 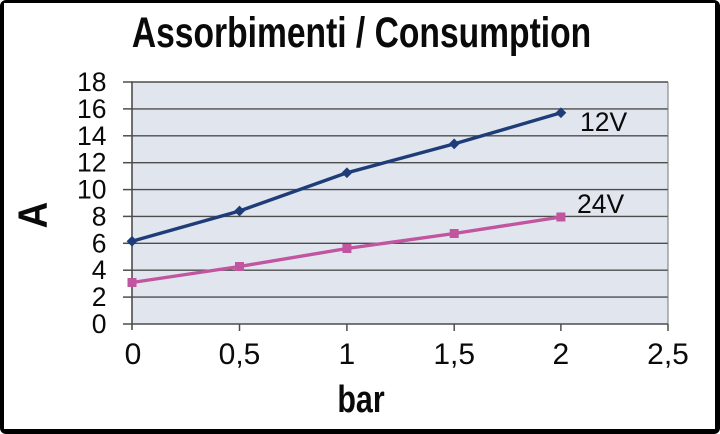 I want to click on svg-text: 8, so click(x=99, y=216).